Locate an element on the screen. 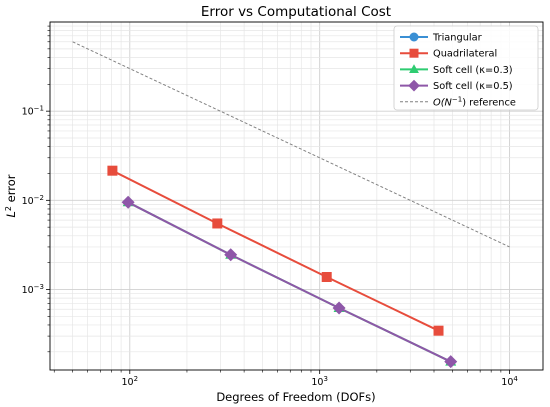  chart-title: Error vs Computational Cost is located at coordinates (296, 12).